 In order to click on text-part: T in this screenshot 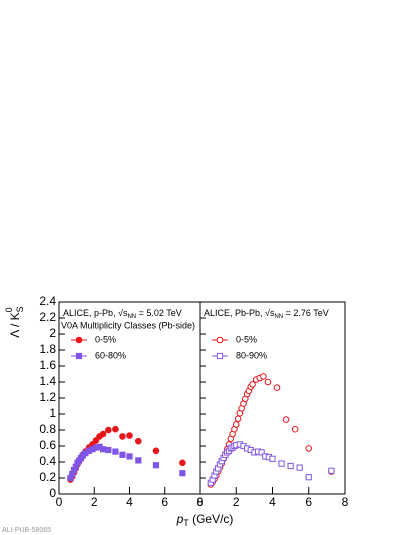, I will do `click(186, 523)`.